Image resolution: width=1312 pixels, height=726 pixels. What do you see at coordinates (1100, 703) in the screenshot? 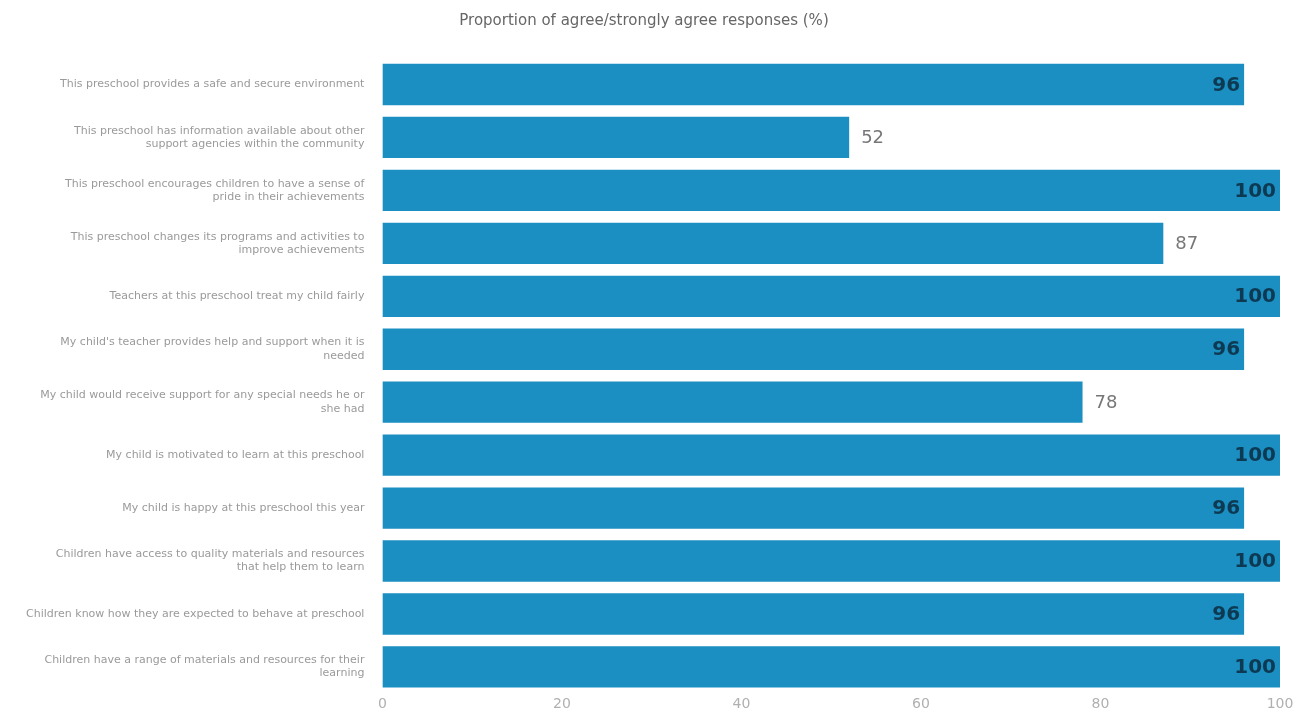
I see `x-tick-label: 80` at bounding box center [1100, 703].